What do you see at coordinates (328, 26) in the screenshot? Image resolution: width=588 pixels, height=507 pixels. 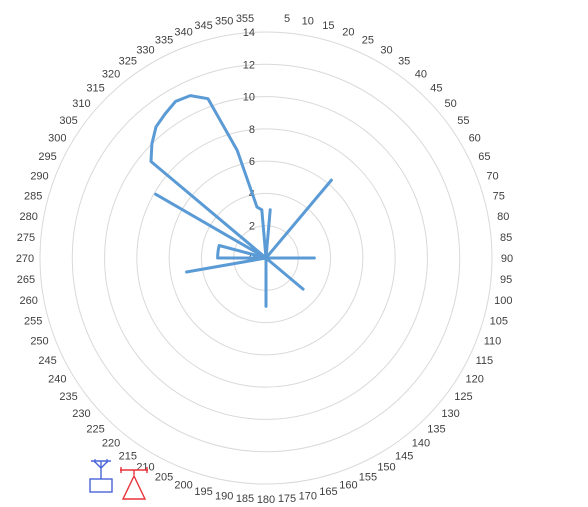 I see `angle-tick-label: 15` at bounding box center [328, 26].